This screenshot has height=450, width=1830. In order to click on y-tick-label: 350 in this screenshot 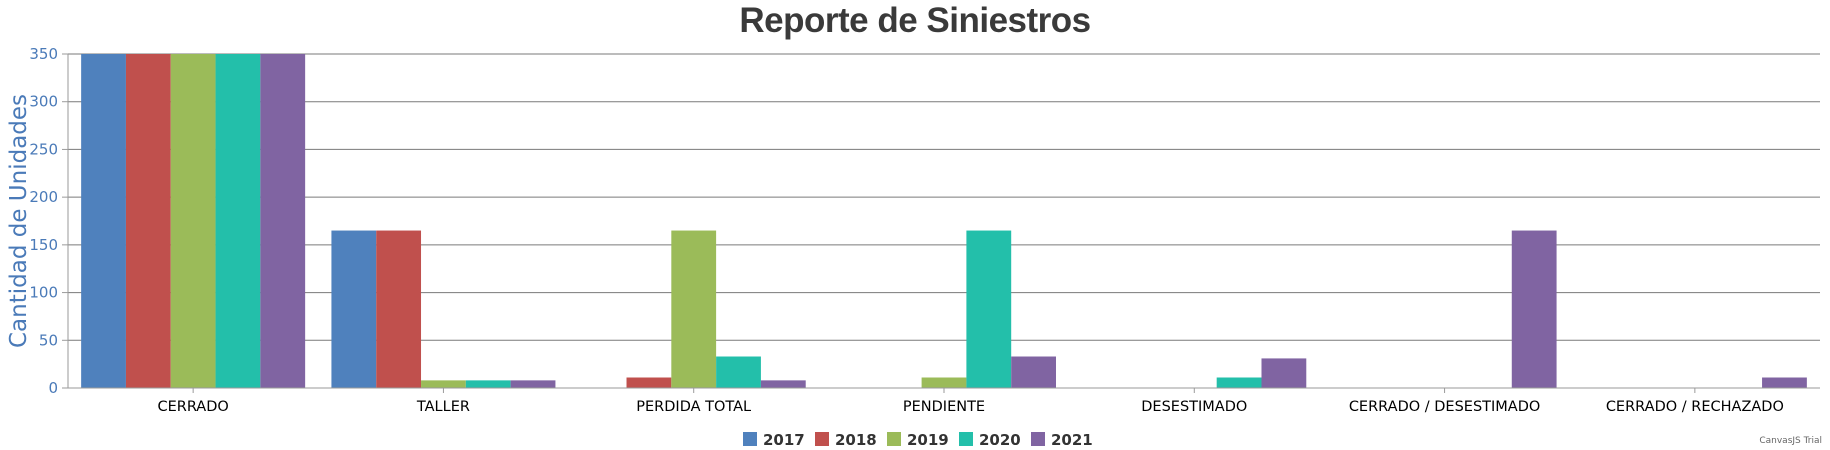, I will do `click(43, 54)`.